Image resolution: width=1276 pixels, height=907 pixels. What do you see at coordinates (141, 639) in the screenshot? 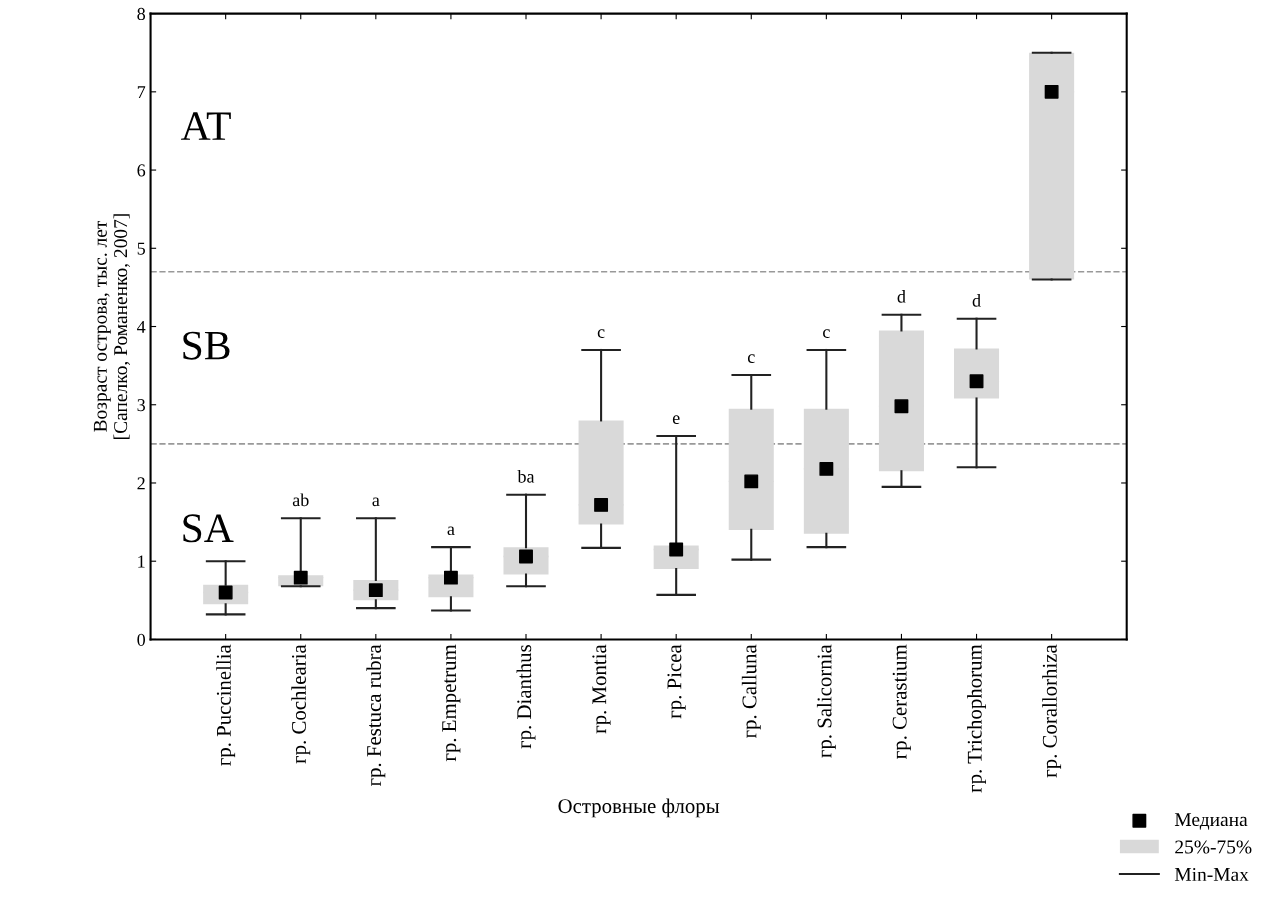
I see `y-tick-label: 0` at bounding box center [141, 639].